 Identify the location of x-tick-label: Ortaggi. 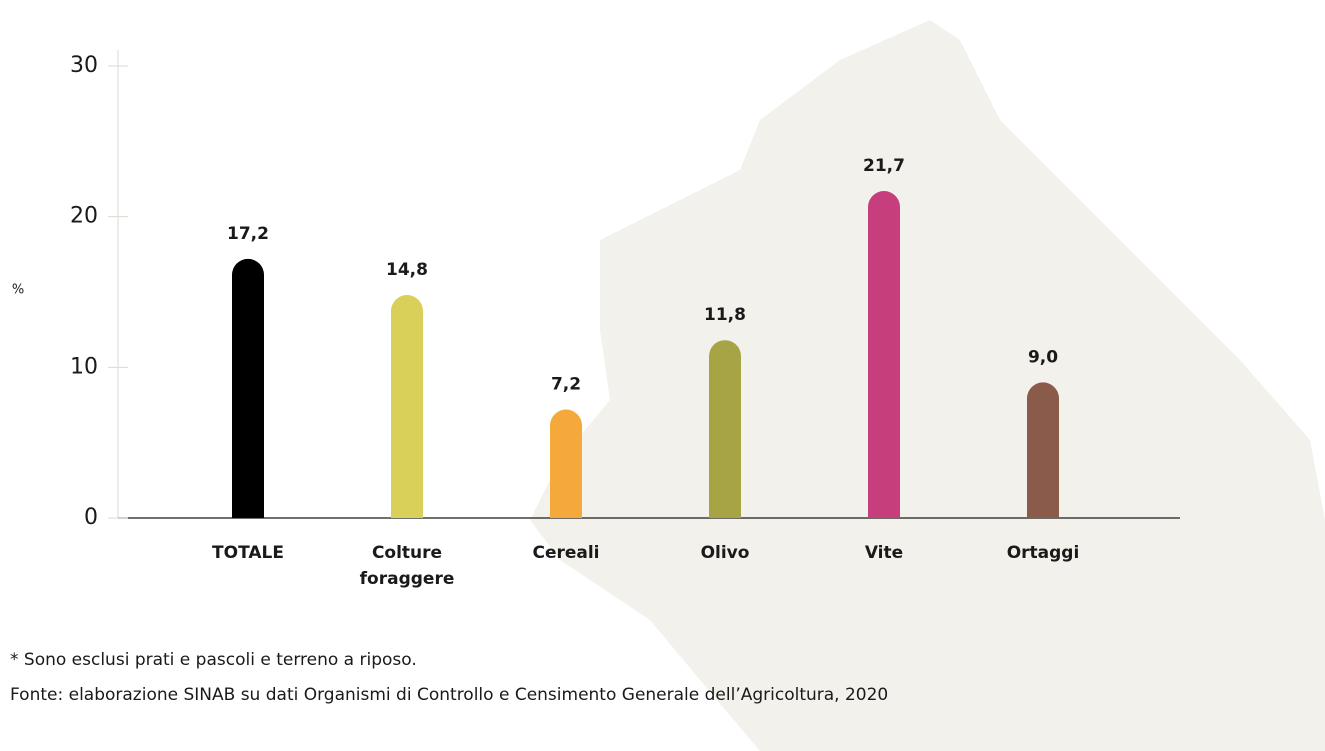
(1043, 553).